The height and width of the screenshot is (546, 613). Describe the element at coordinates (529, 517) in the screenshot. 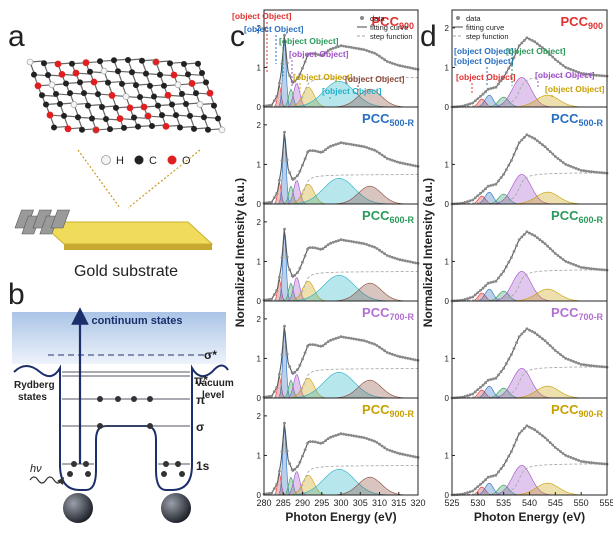

I see `x-axis-label: Photon Energy (eV)` at that location.